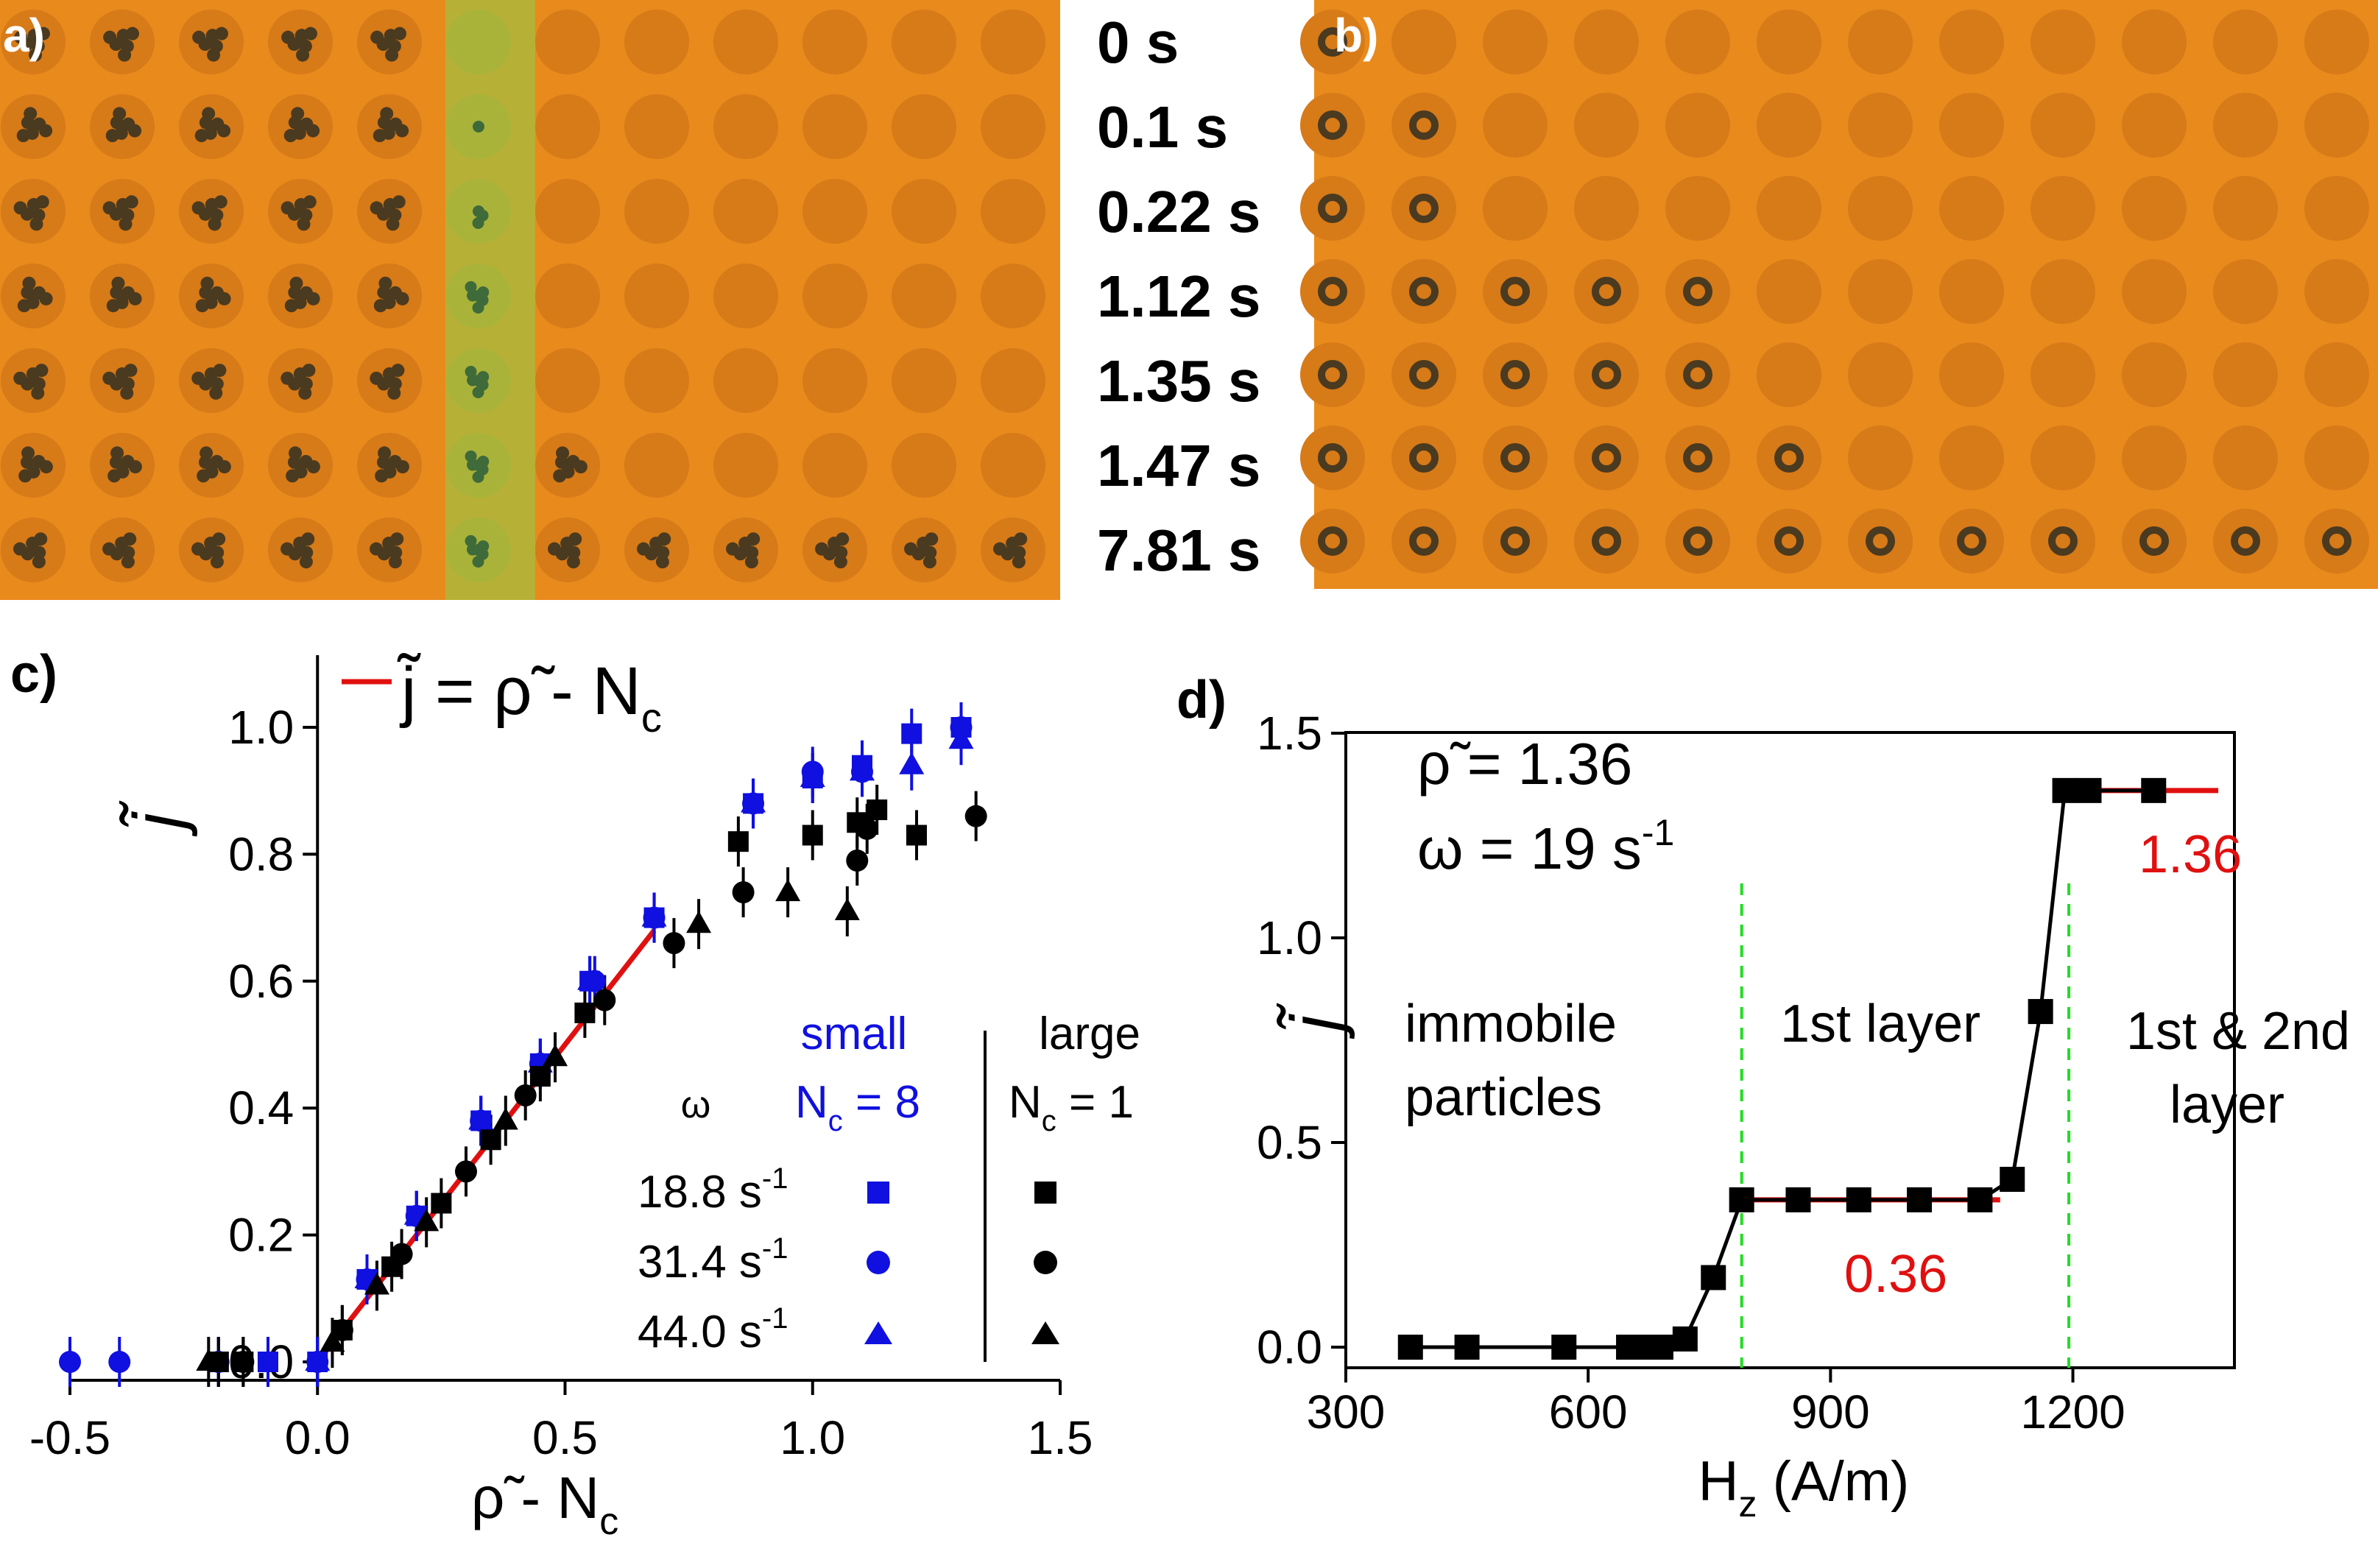 The width and height of the screenshot is (2378, 1568). Describe the element at coordinates (1045, 1193) in the screenshot. I see `legend-large-square-marker` at that location.